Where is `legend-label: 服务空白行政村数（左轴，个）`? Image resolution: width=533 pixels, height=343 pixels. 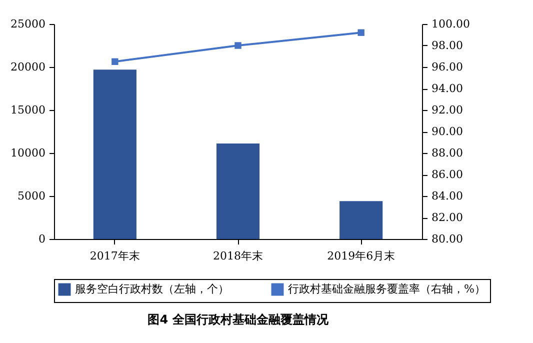 legend-label: 服务空白行政村数（左轴，个） is located at coordinates (152, 289).